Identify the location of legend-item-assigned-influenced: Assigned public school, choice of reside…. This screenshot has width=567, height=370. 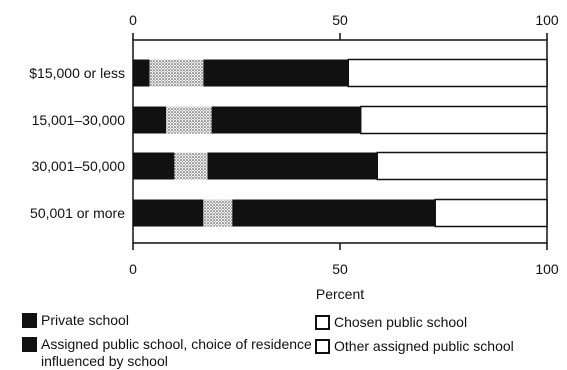
(167, 353).